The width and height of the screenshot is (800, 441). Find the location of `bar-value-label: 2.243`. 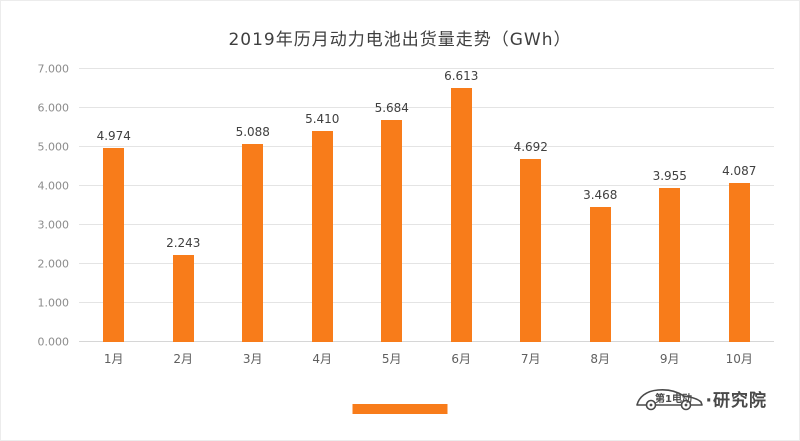

bar-value-label: 2.243 is located at coordinates (183, 242).